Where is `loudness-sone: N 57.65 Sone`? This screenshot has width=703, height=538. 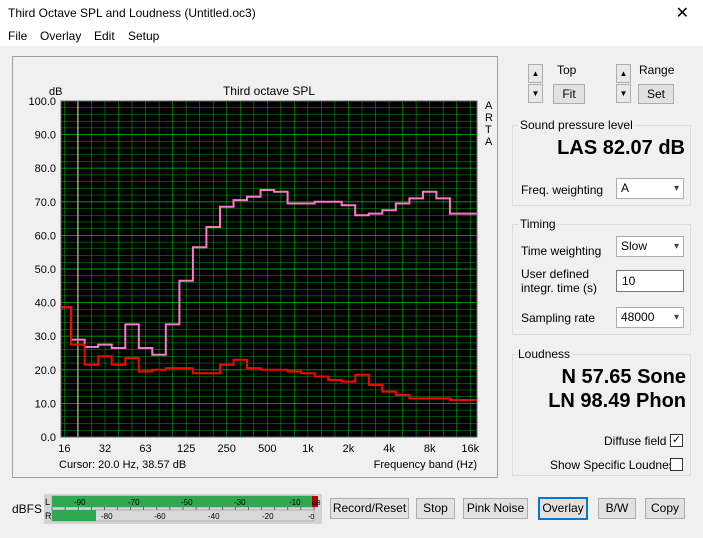 loudness-sone: N 57.65 Sone is located at coordinates (623, 377).